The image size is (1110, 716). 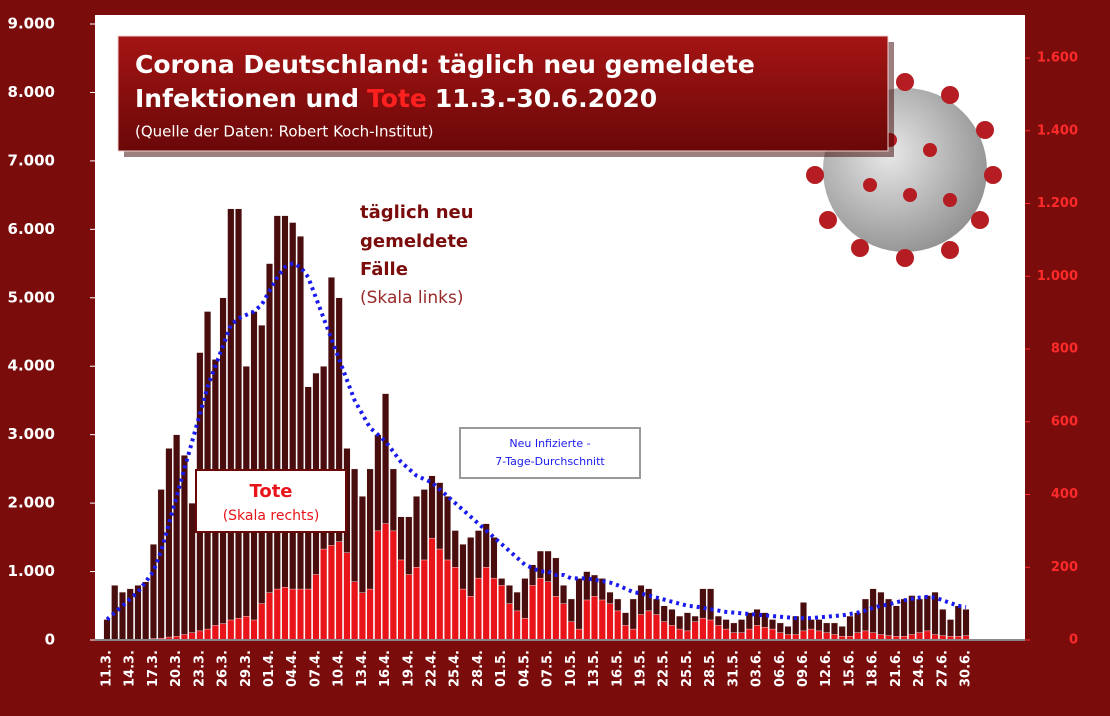 What do you see at coordinates (412, 298) in the screenshot?
I see `cases-note: (Skala links)` at bounding box center [412, 298].